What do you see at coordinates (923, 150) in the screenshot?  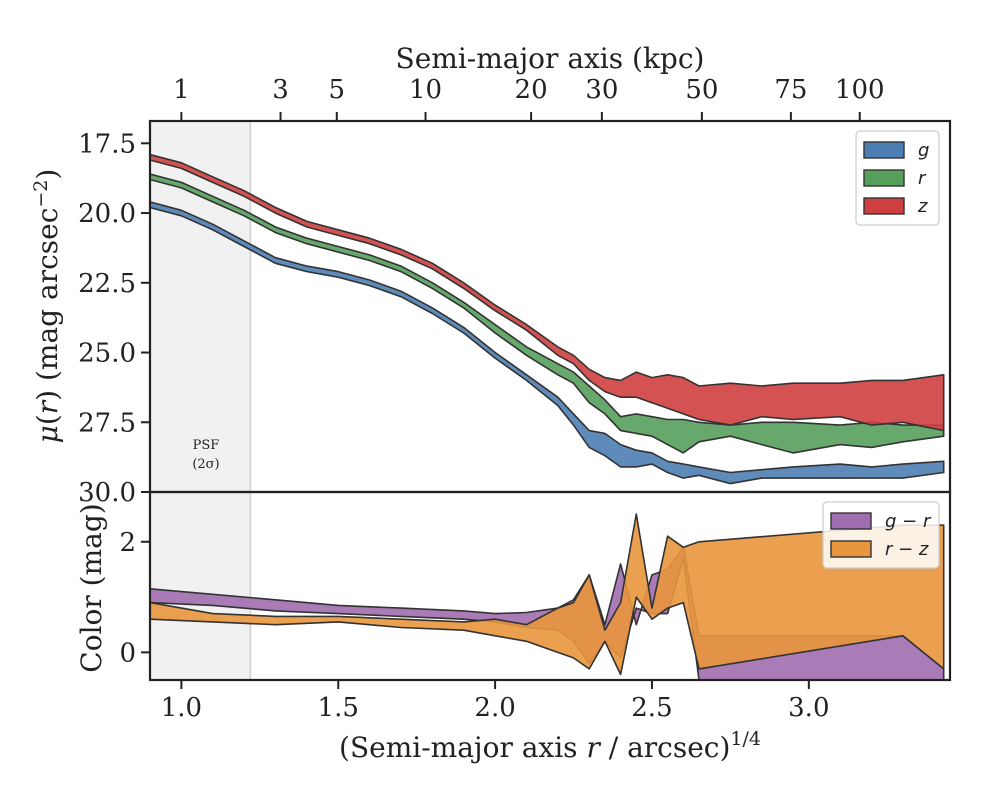 I see `sb-legend-label: g` at bounding box center [923, 150].